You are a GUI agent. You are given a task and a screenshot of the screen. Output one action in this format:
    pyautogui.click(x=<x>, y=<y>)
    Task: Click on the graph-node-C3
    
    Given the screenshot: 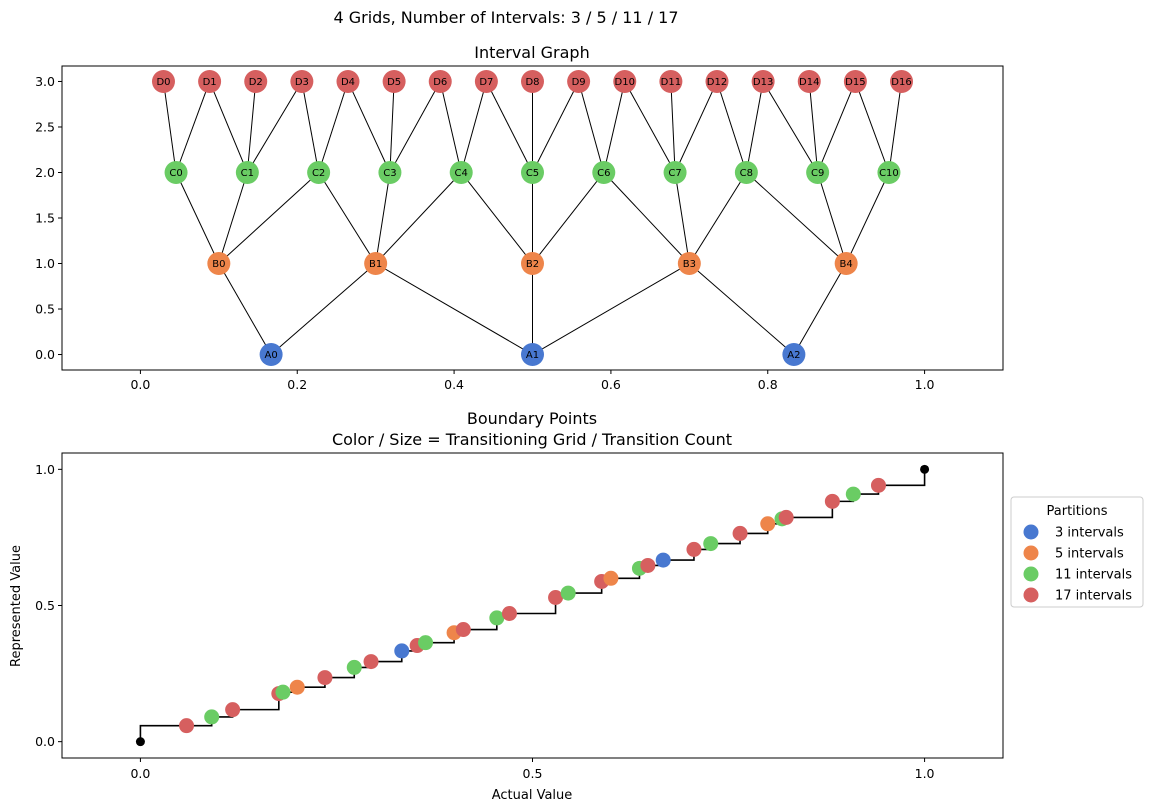 What is the action you would take?
    pyautogui.click(x=390, y=172)
    